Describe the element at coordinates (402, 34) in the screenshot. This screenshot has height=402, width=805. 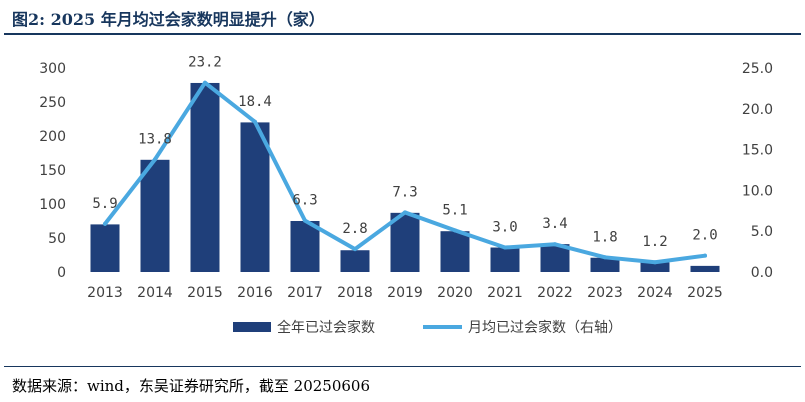
I see `top-rule` at that location.